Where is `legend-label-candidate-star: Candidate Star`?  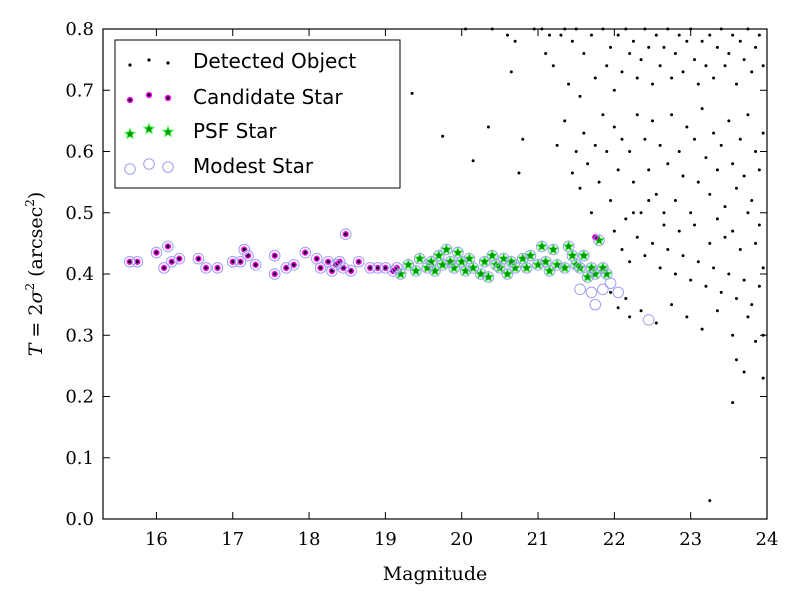
legend-label-candidate-star: Candidate Star is located at coordinates (268, 97).